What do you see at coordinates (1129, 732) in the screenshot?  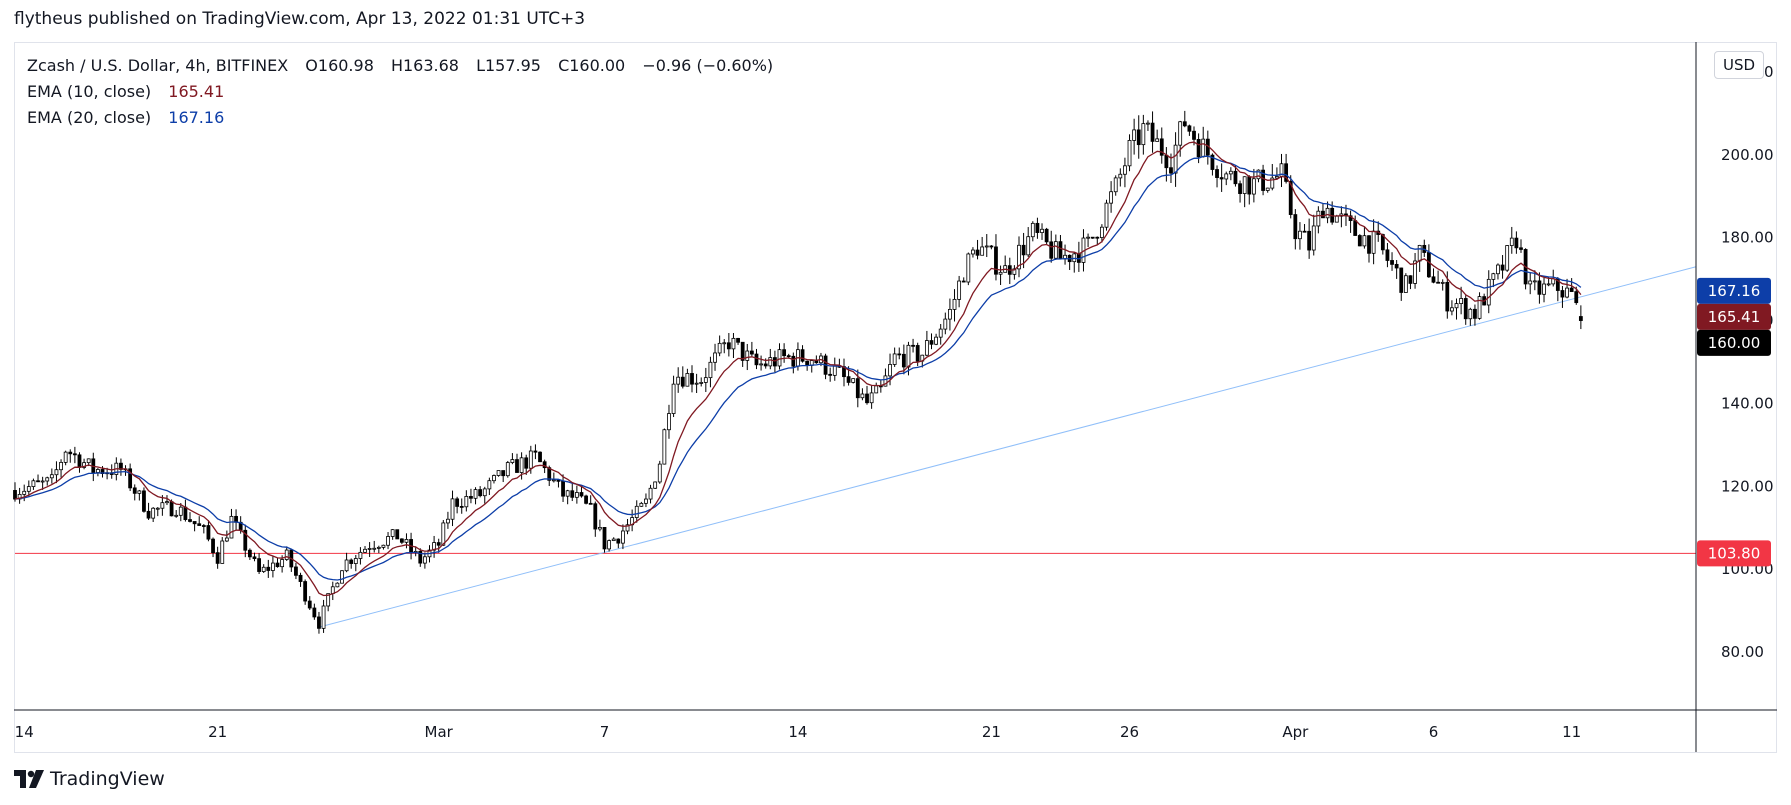 I see `x-tick-label: 26` at bounding box center [1129, 732].